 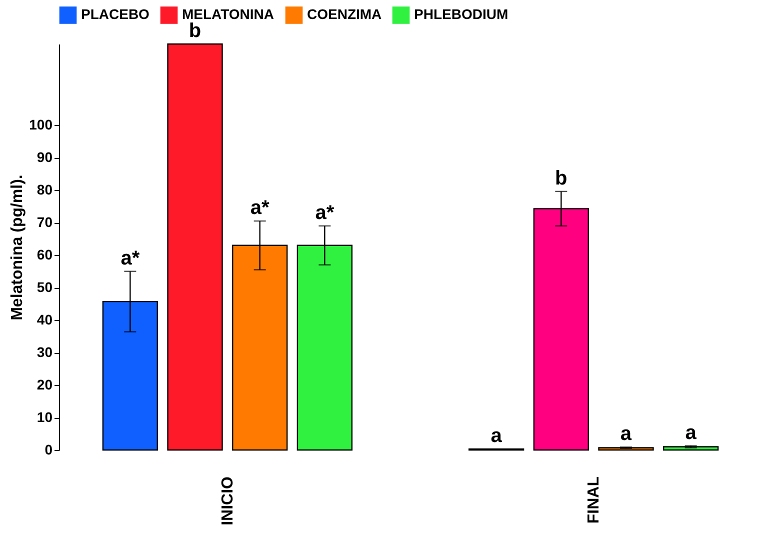 What do you see at coordinates (228, 14) in the screenshot?
I see `legend-label: MELATONINA` at bounding box center [228, 14].